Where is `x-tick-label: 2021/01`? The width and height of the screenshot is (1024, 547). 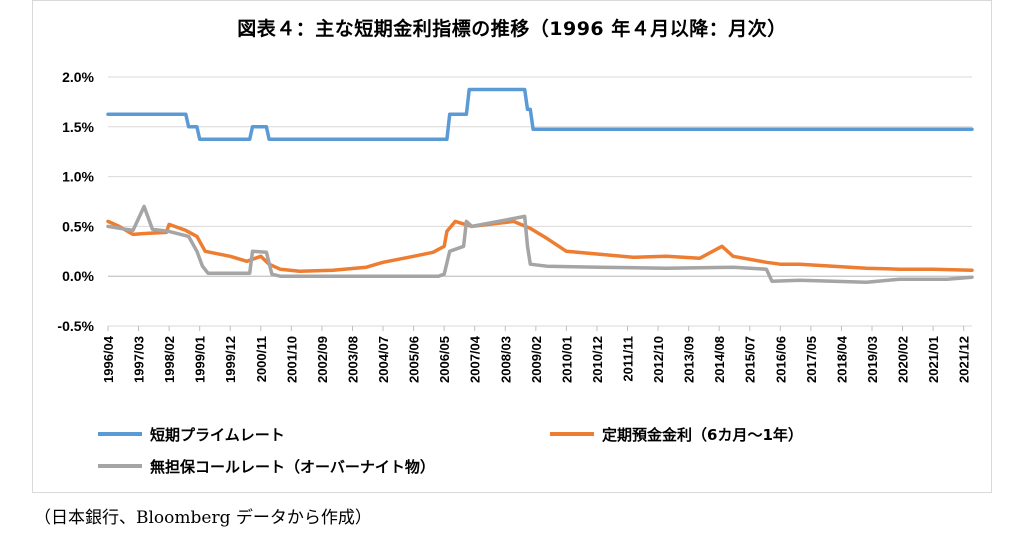
x-tick-label: 2021/01 is located at coordinates (933, 359).